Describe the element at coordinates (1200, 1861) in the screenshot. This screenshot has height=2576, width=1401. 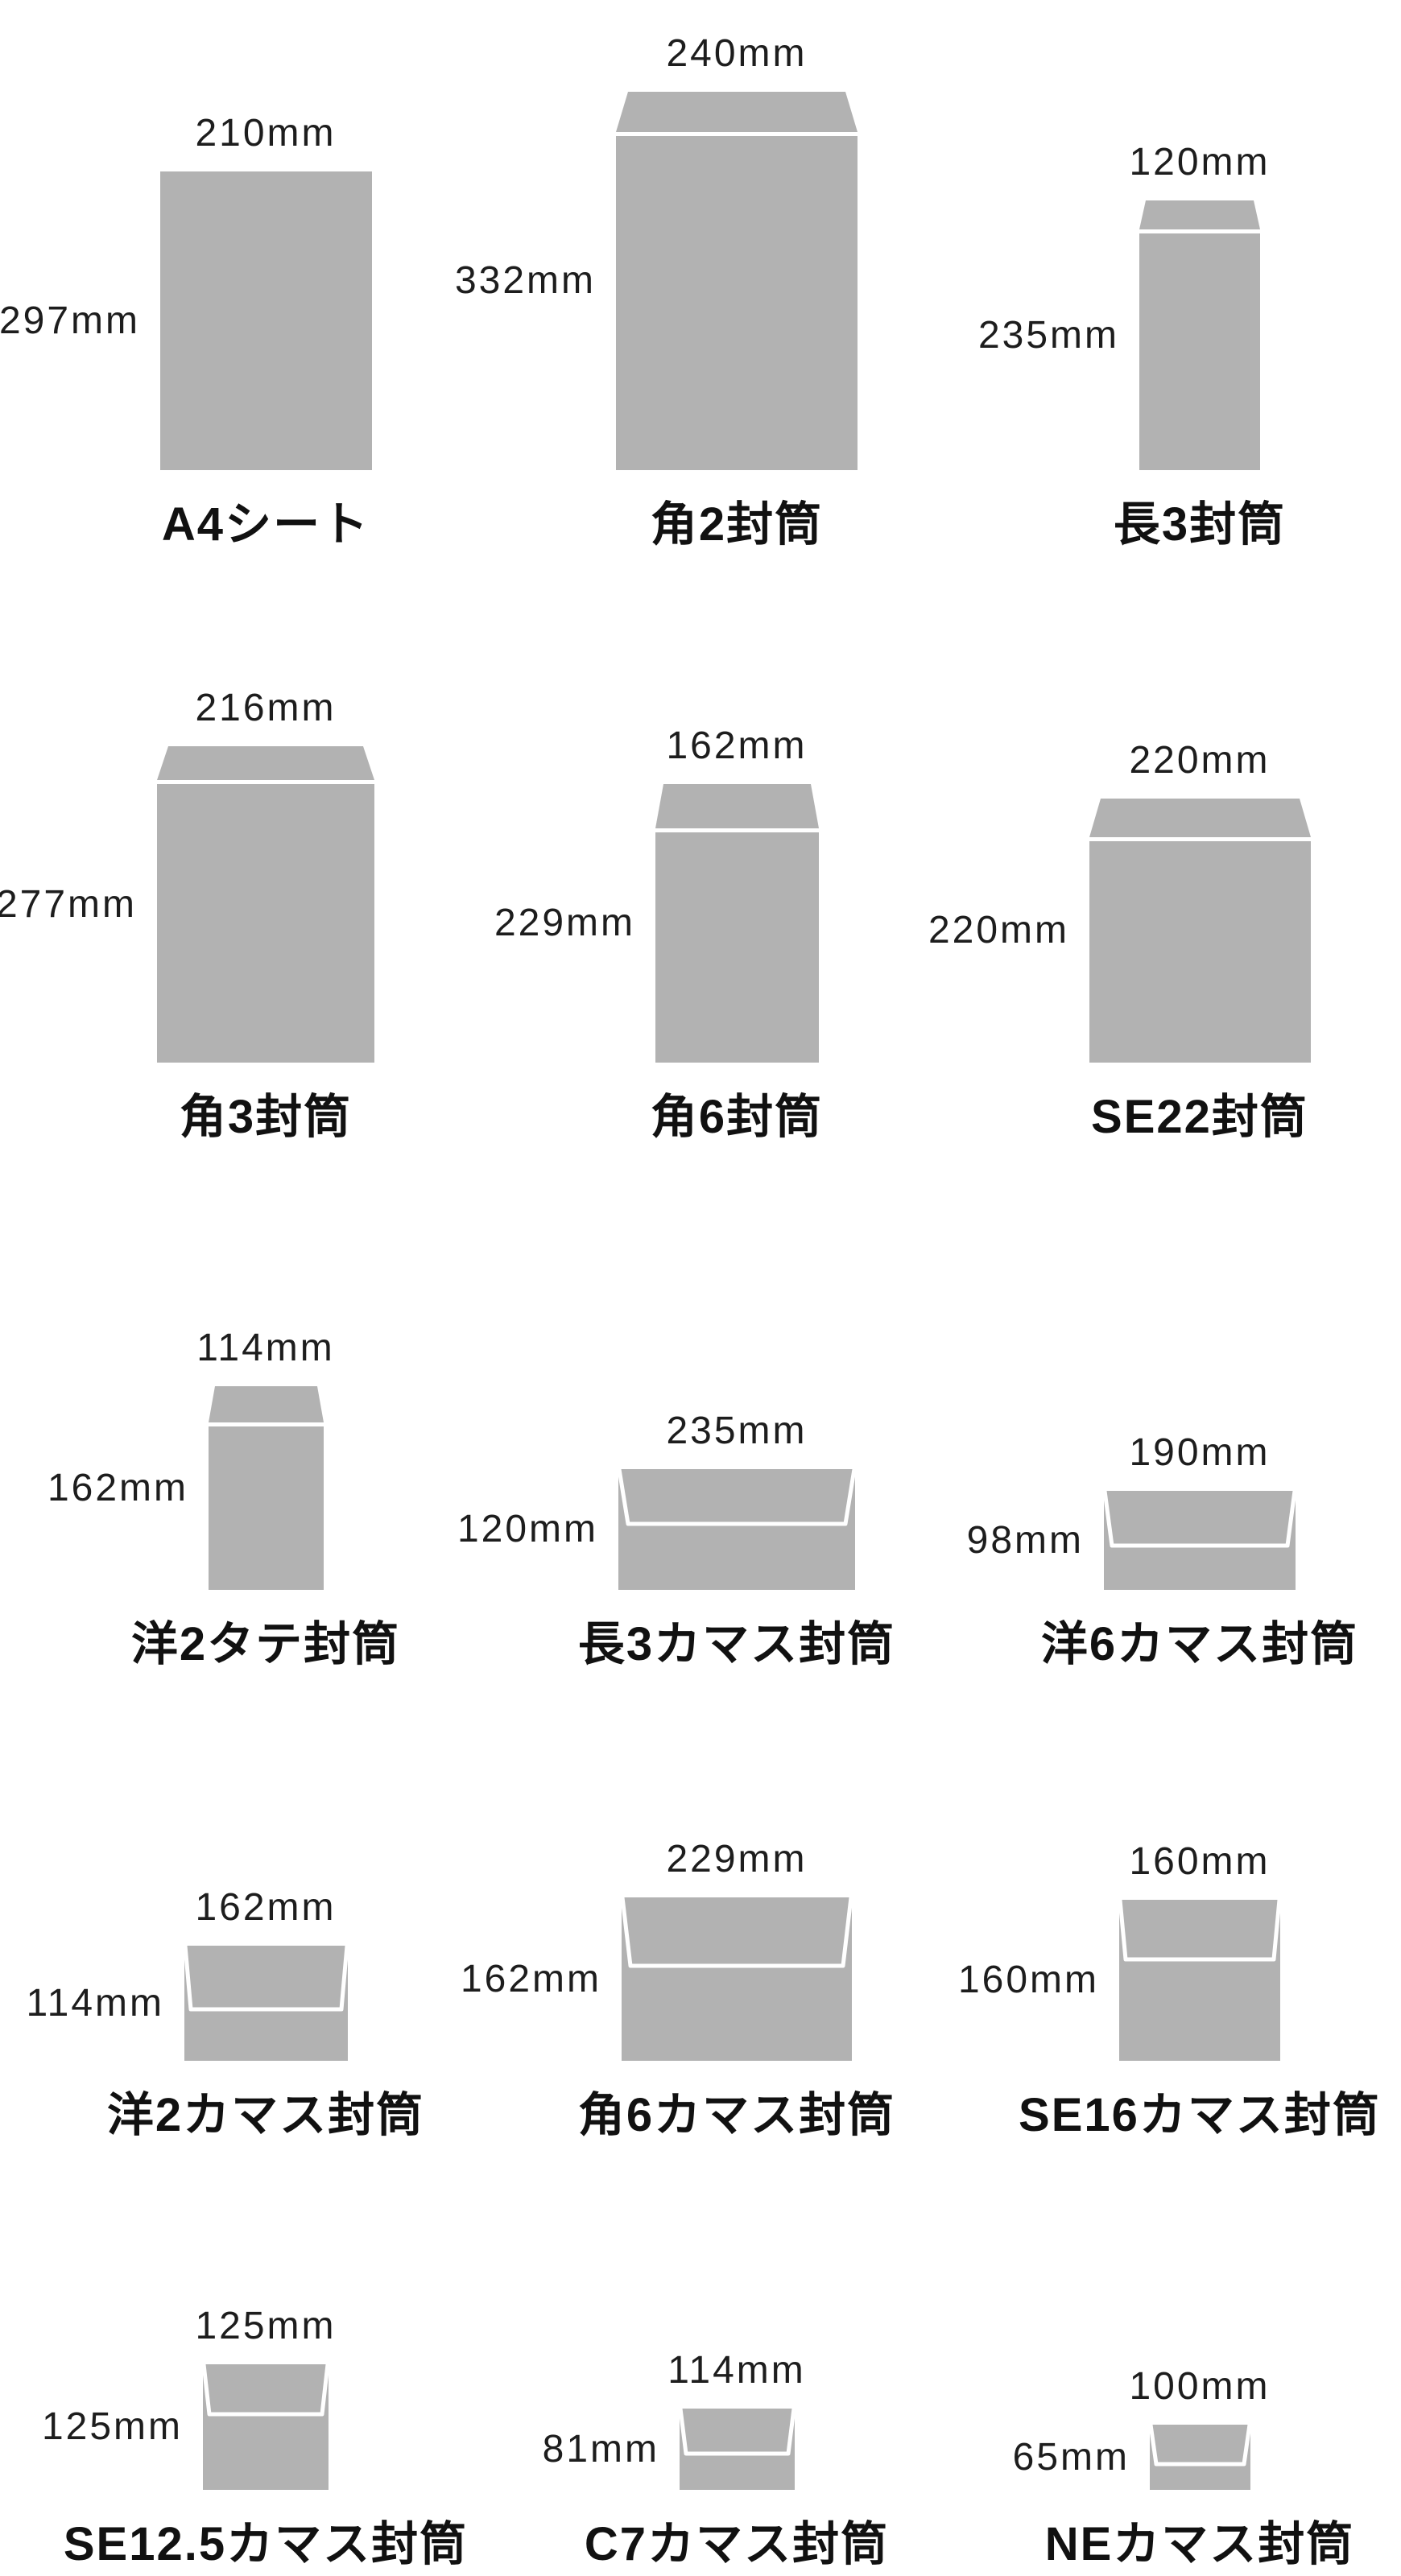
I see `width-dimension-label: 160mm` at that location.